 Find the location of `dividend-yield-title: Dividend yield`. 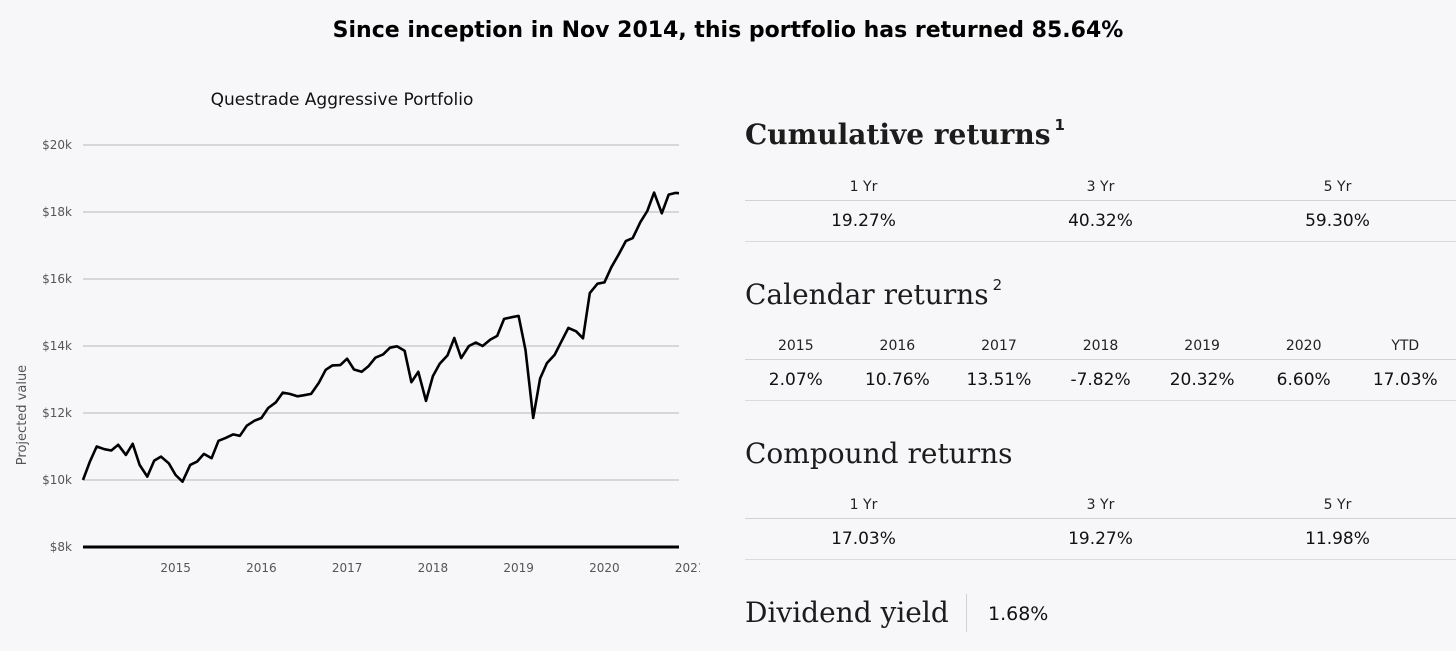

dividend-yield-title: Dividend yield is located at coordinates (847, 612).